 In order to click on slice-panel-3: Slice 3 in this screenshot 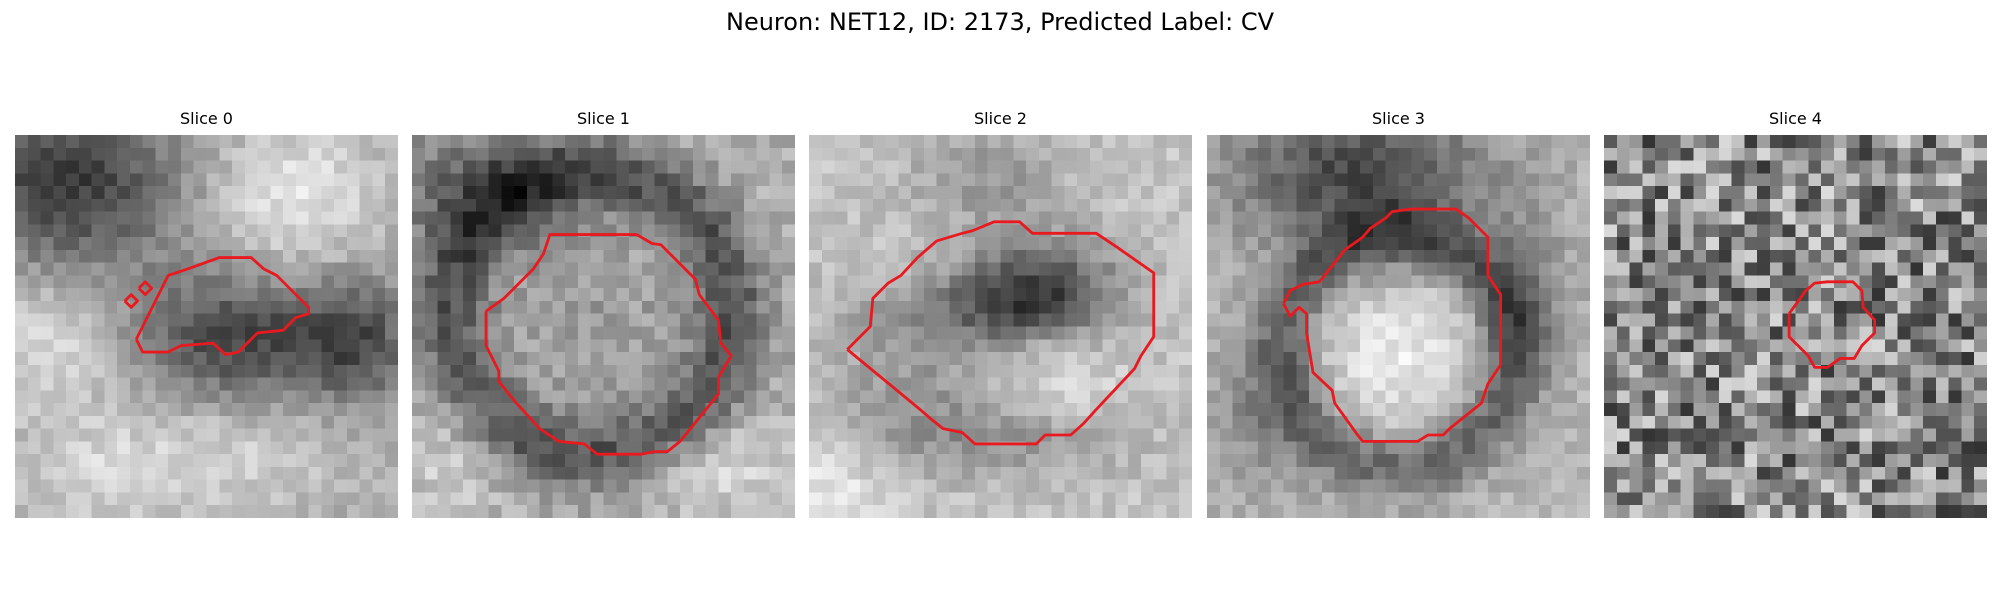, I will do `click(1398, 313)`.